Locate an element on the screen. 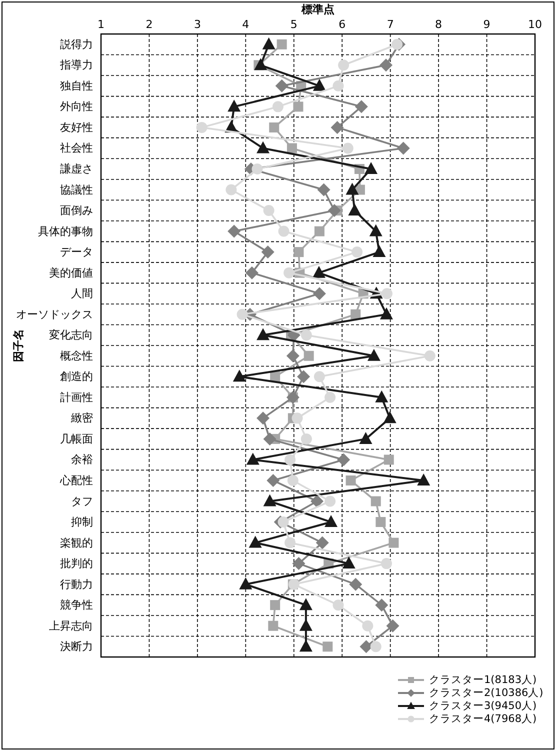 The image size is (556, 751). y-tick-label: 決断力 is located at coordinates (76, 647).